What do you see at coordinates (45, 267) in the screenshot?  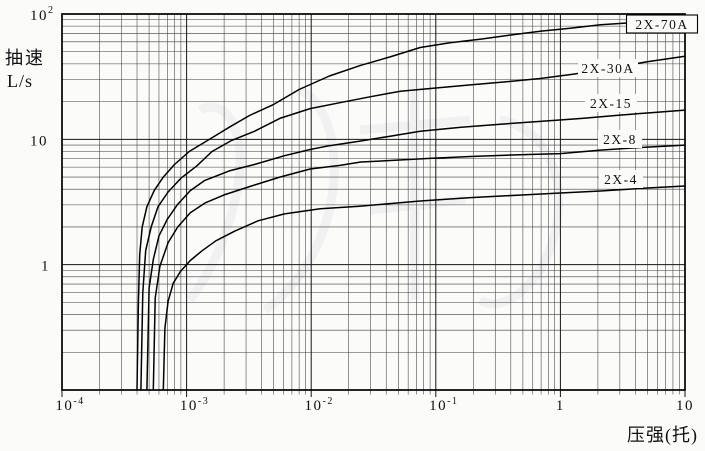 I see `y-tick-1: 1` at bounding box center [45, 267].